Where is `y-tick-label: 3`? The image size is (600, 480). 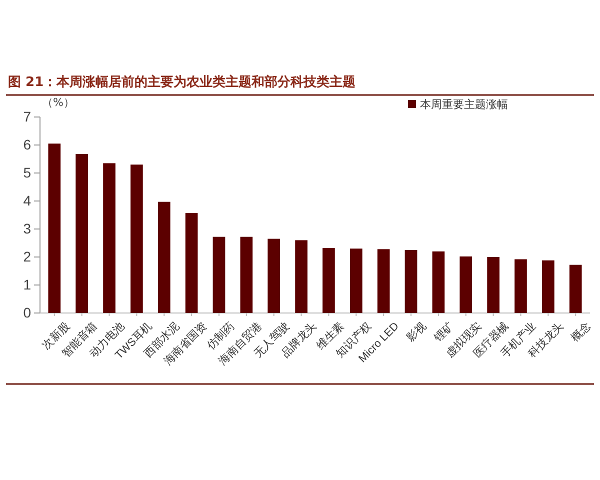 y-tick-label: 3 is located at coordinates (27, 228).